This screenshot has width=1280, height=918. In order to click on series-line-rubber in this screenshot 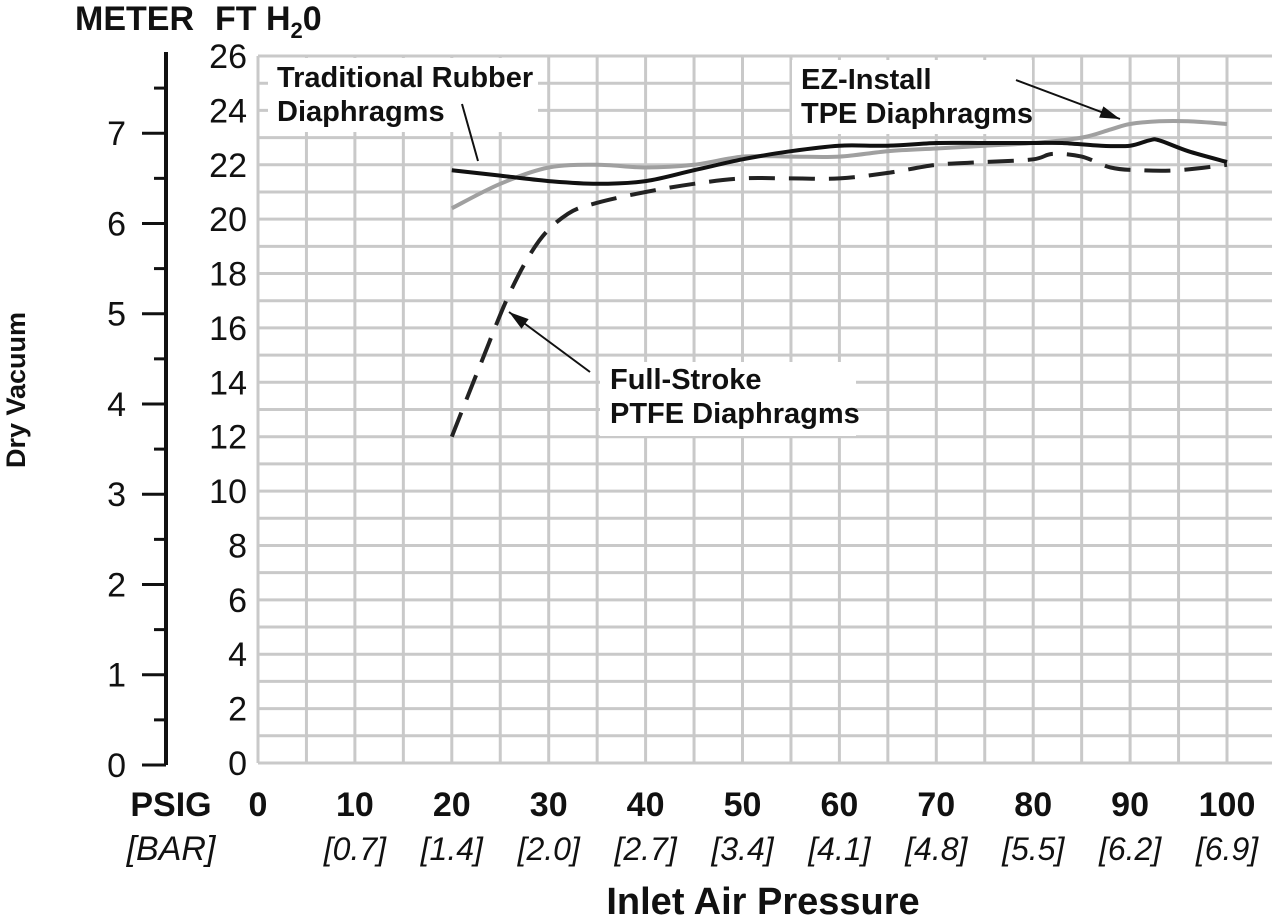, I will do `click(839, 161)`.